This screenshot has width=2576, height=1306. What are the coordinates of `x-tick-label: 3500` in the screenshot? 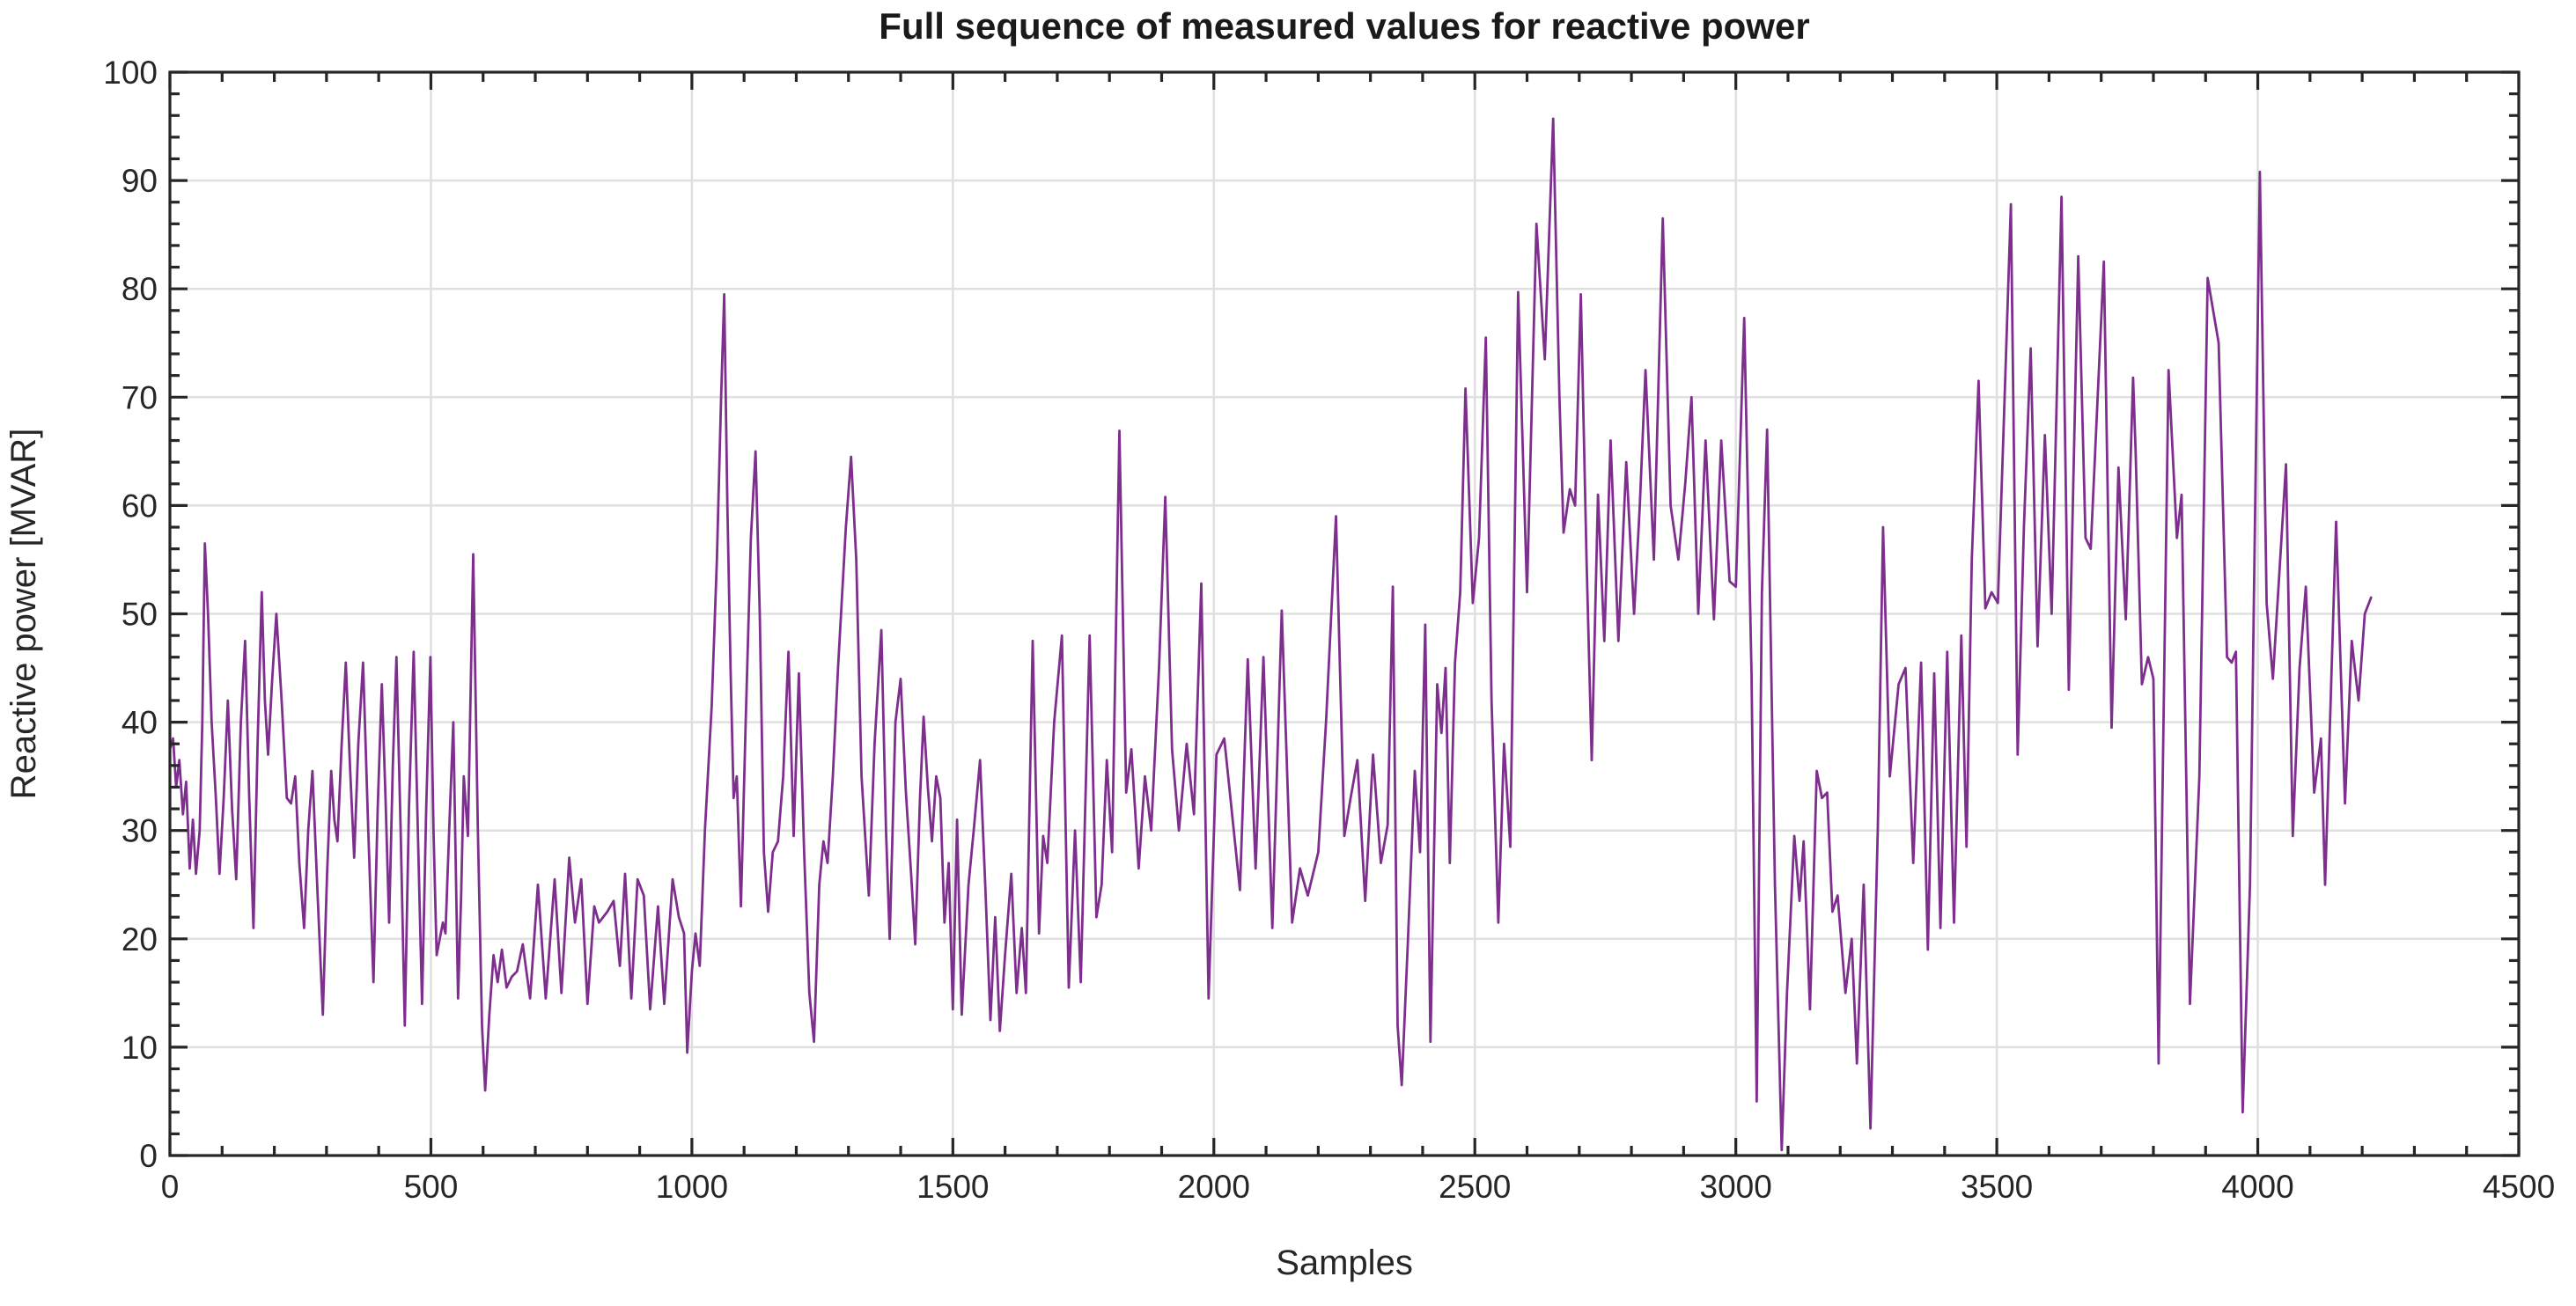 It's located at (1997, 1187).